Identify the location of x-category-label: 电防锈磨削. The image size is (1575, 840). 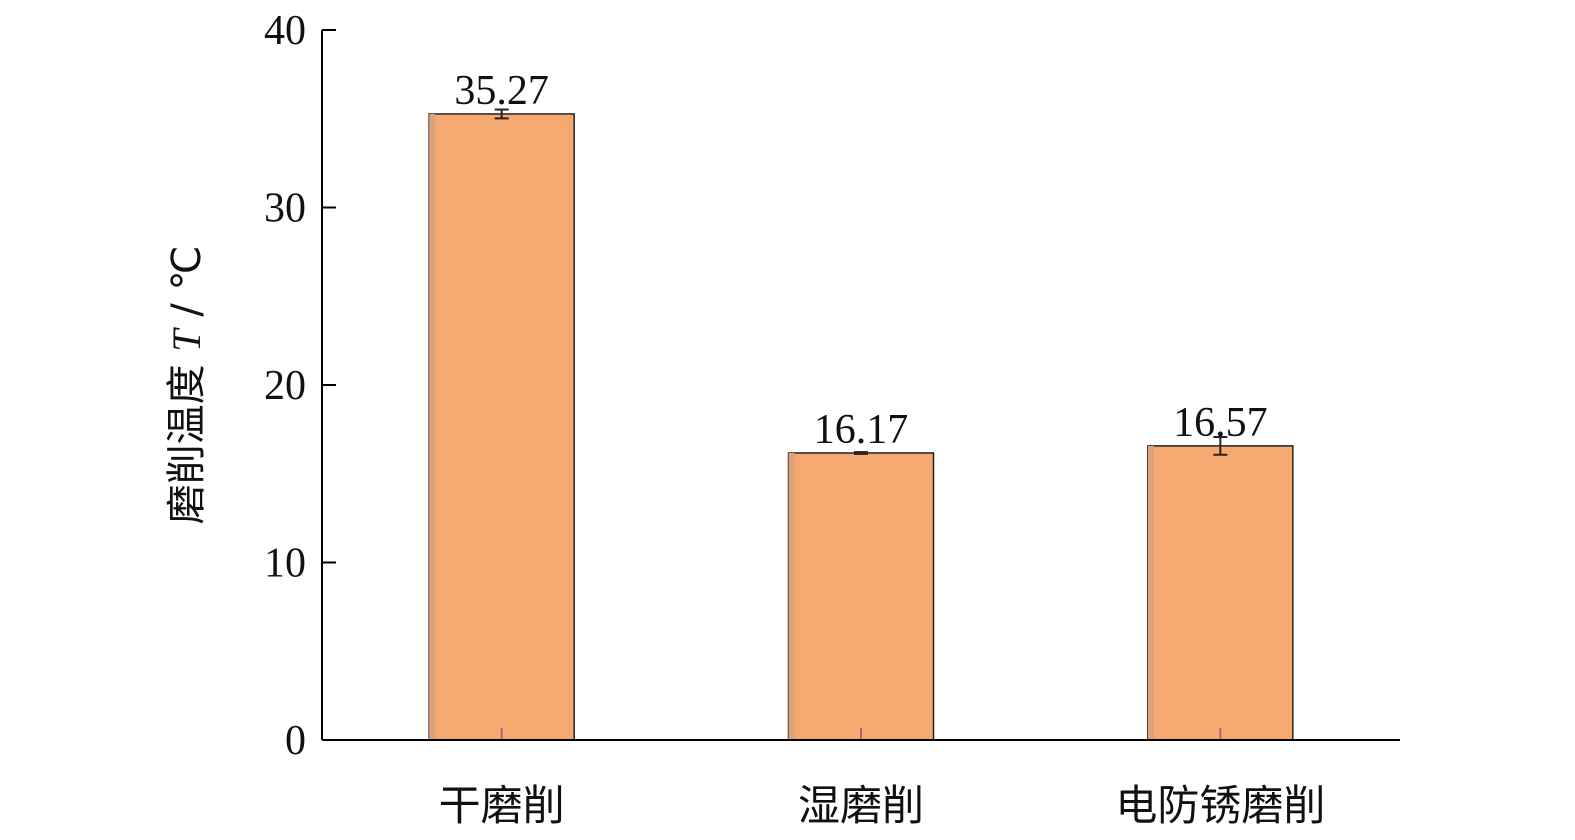
(1220, 805).